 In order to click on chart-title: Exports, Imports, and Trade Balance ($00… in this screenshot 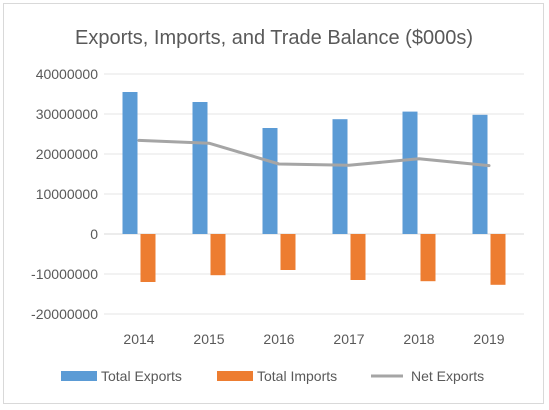, I will do `click(274, 38)`.